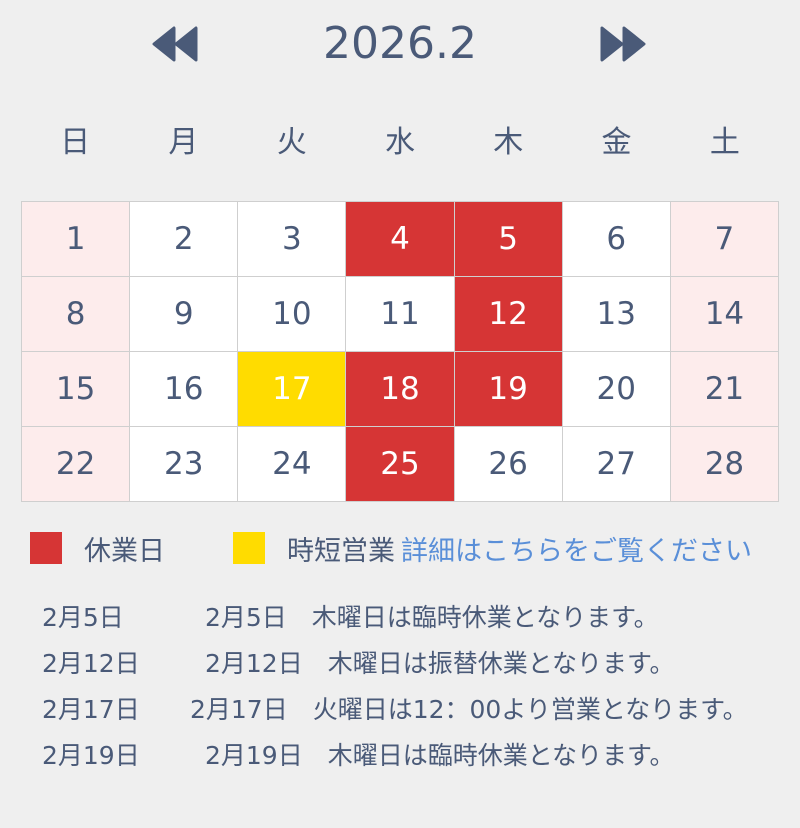 This screenshot has height=828, width=800. I want to click on day-cell-22: 22, so click(76, 464).